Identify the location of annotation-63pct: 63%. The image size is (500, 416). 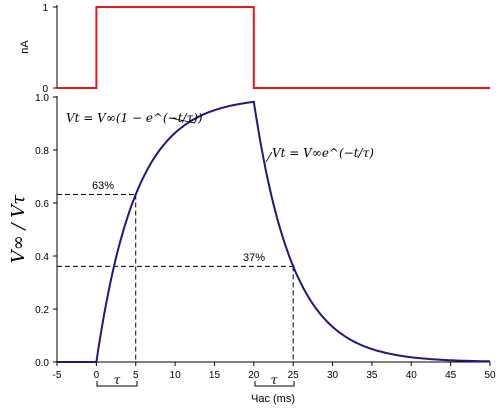
(103, 186).